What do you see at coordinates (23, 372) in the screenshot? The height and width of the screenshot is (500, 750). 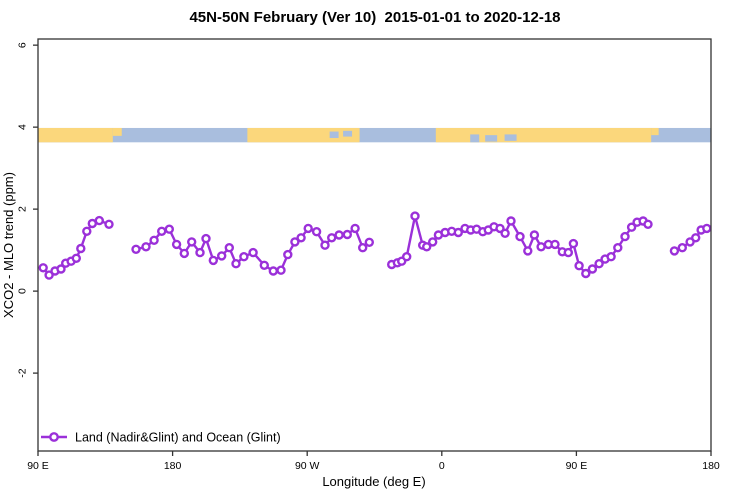 I see `y-tick-label: -2` at bounding box center [23, 372].